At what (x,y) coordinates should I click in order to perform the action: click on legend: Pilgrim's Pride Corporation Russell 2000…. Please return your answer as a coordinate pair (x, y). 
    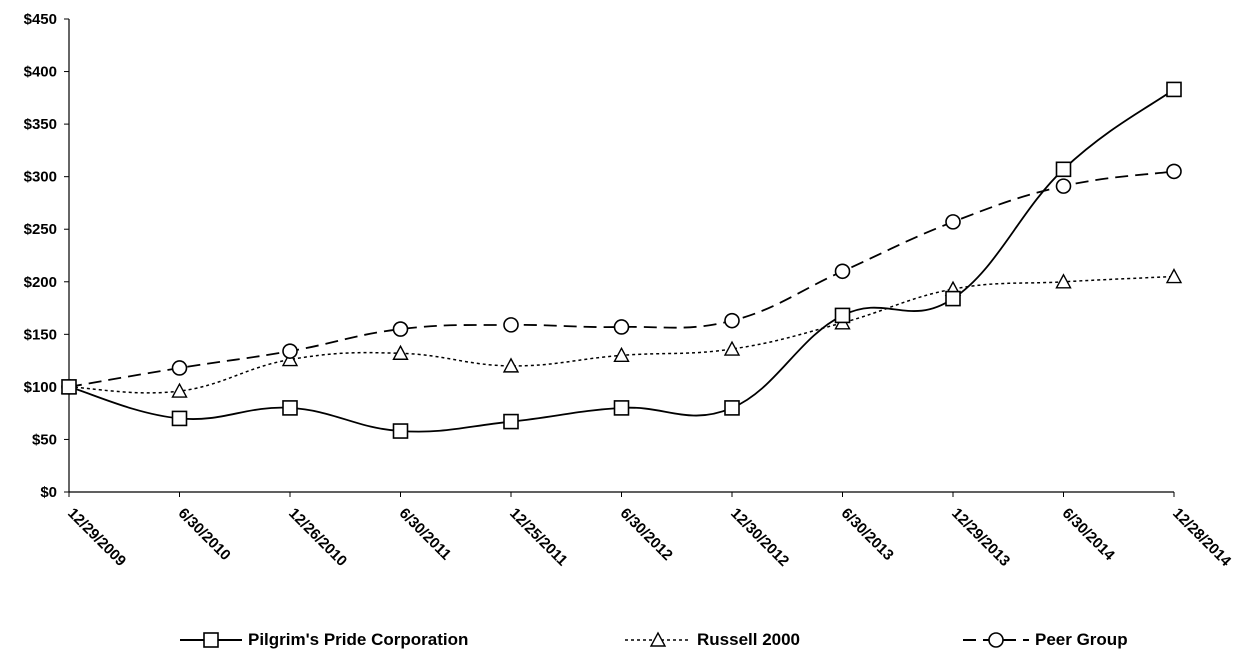
    Looking at the image, I should click on (624, 646).